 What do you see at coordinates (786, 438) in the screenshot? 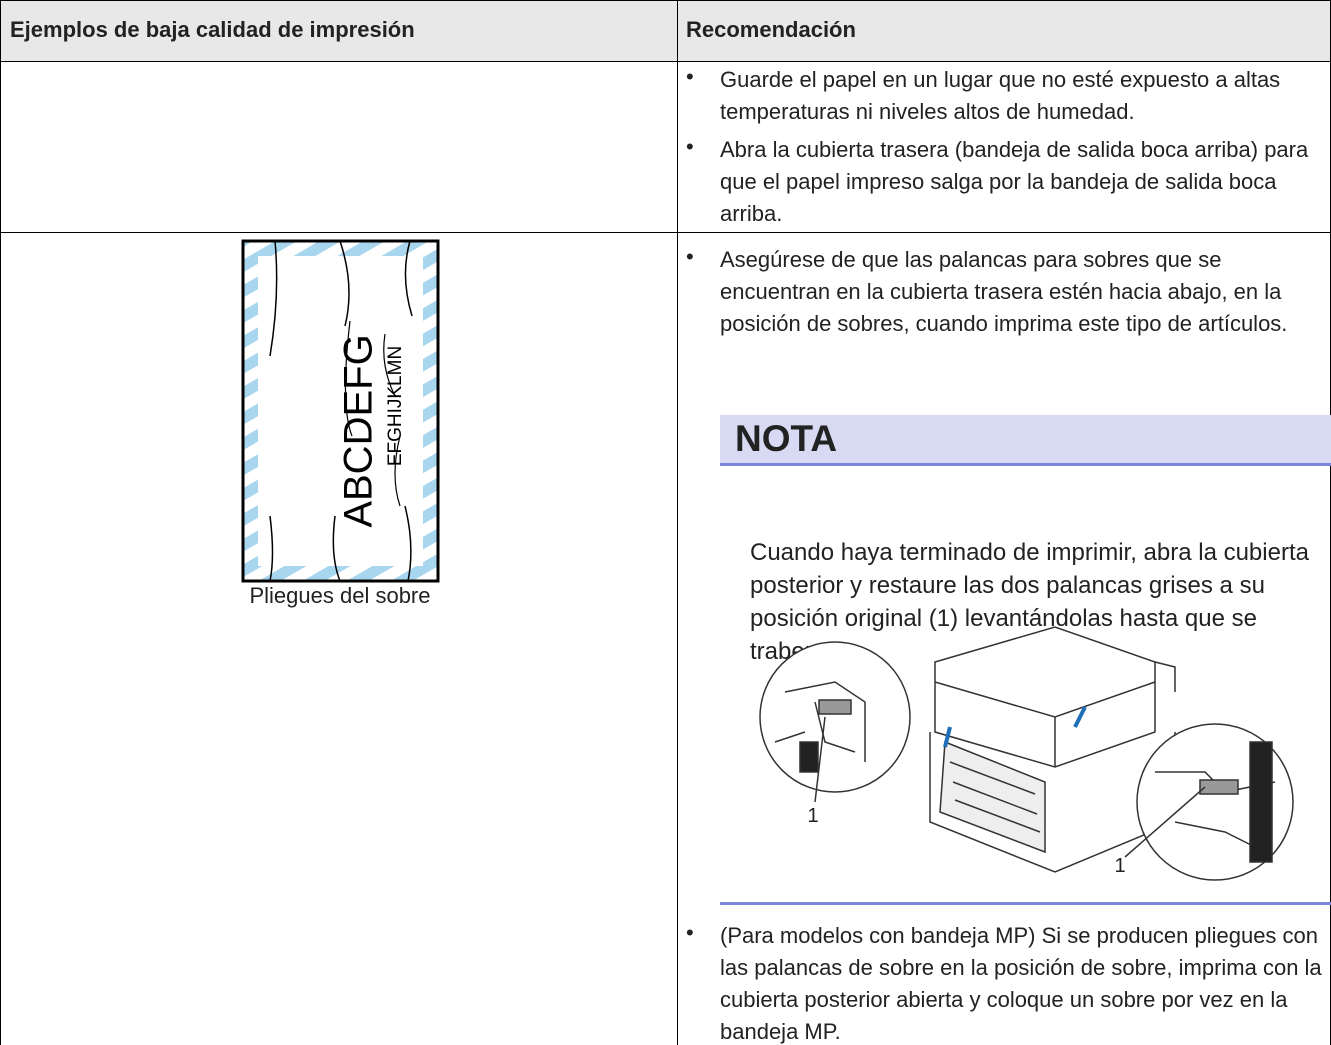
I see `note-title: NOTA` at bounding box center [786, 438].